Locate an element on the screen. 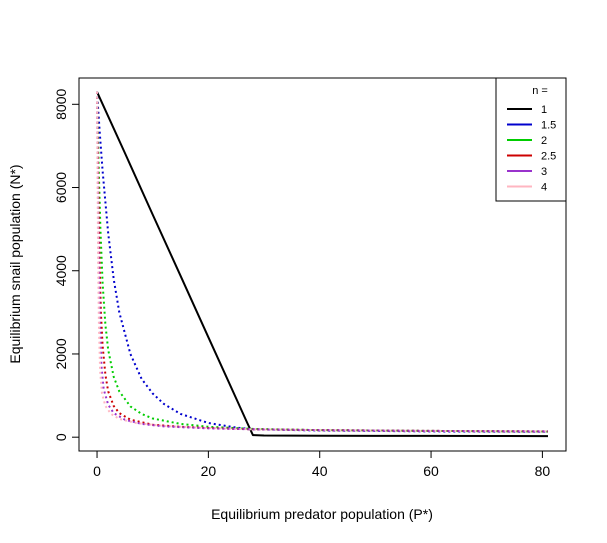  x-tick-label: 0 is located at coordinates (97, 471).